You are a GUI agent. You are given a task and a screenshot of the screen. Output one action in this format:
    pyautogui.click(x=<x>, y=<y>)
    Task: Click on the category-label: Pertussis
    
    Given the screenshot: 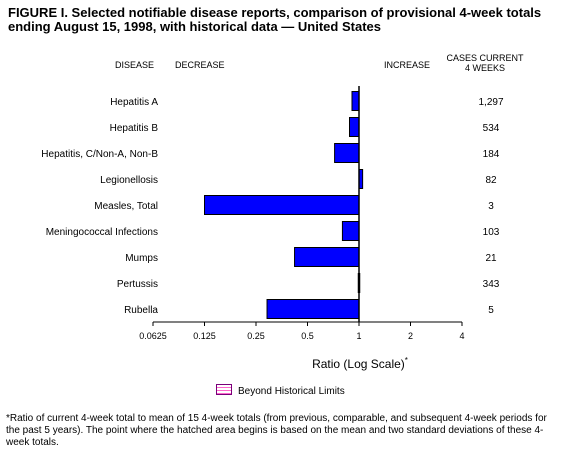 What is the action you would take?
    pyautogui.click(x=137, y=284)
    